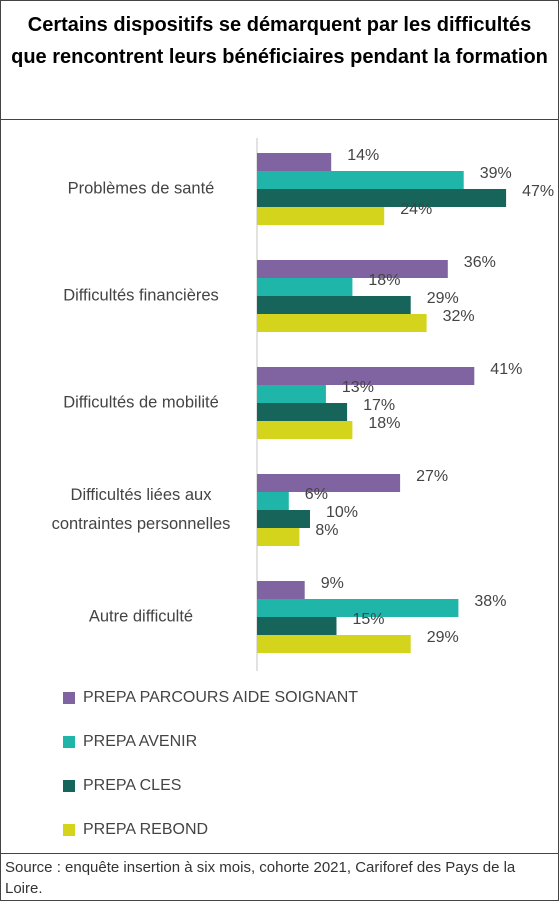 The width and height of the screenshot is (559, 901). Describe the element at coordinates (369, 619) in the screenshot. I see `data-label: 15%` at that location.